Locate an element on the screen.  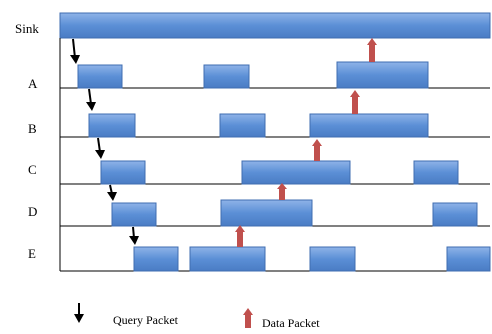
sink-bar is located at coordinates (275, 25).